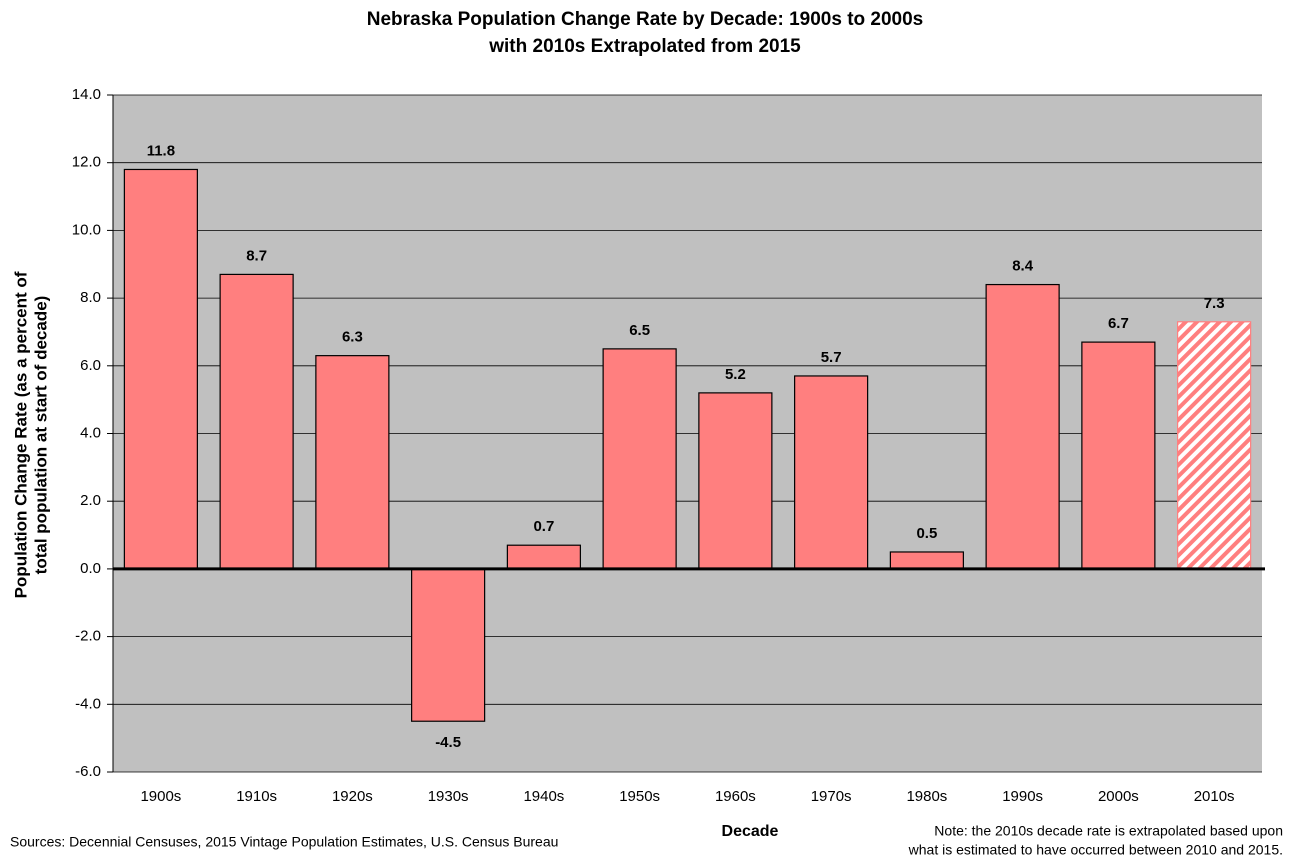 This screenshot has width=1291, height=859. I want to click on y-tick-label: 14.0, so click(86, 94).